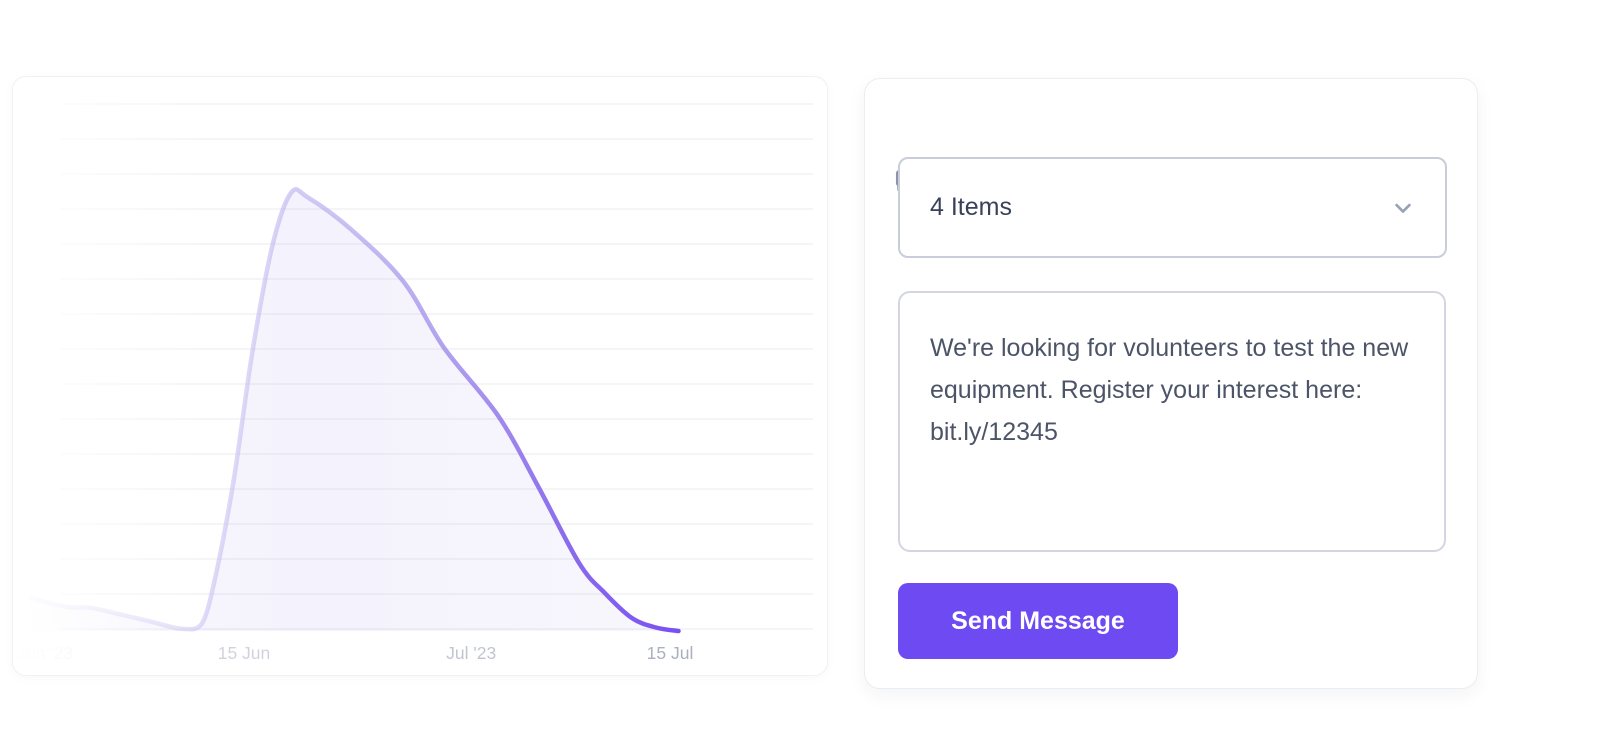 This screenshot has height=747, width=1600. What do you see at coordinates (971, 207) in the screenshot?
I see `items-select-value: 4 Items` at bounding box center [971, 207].